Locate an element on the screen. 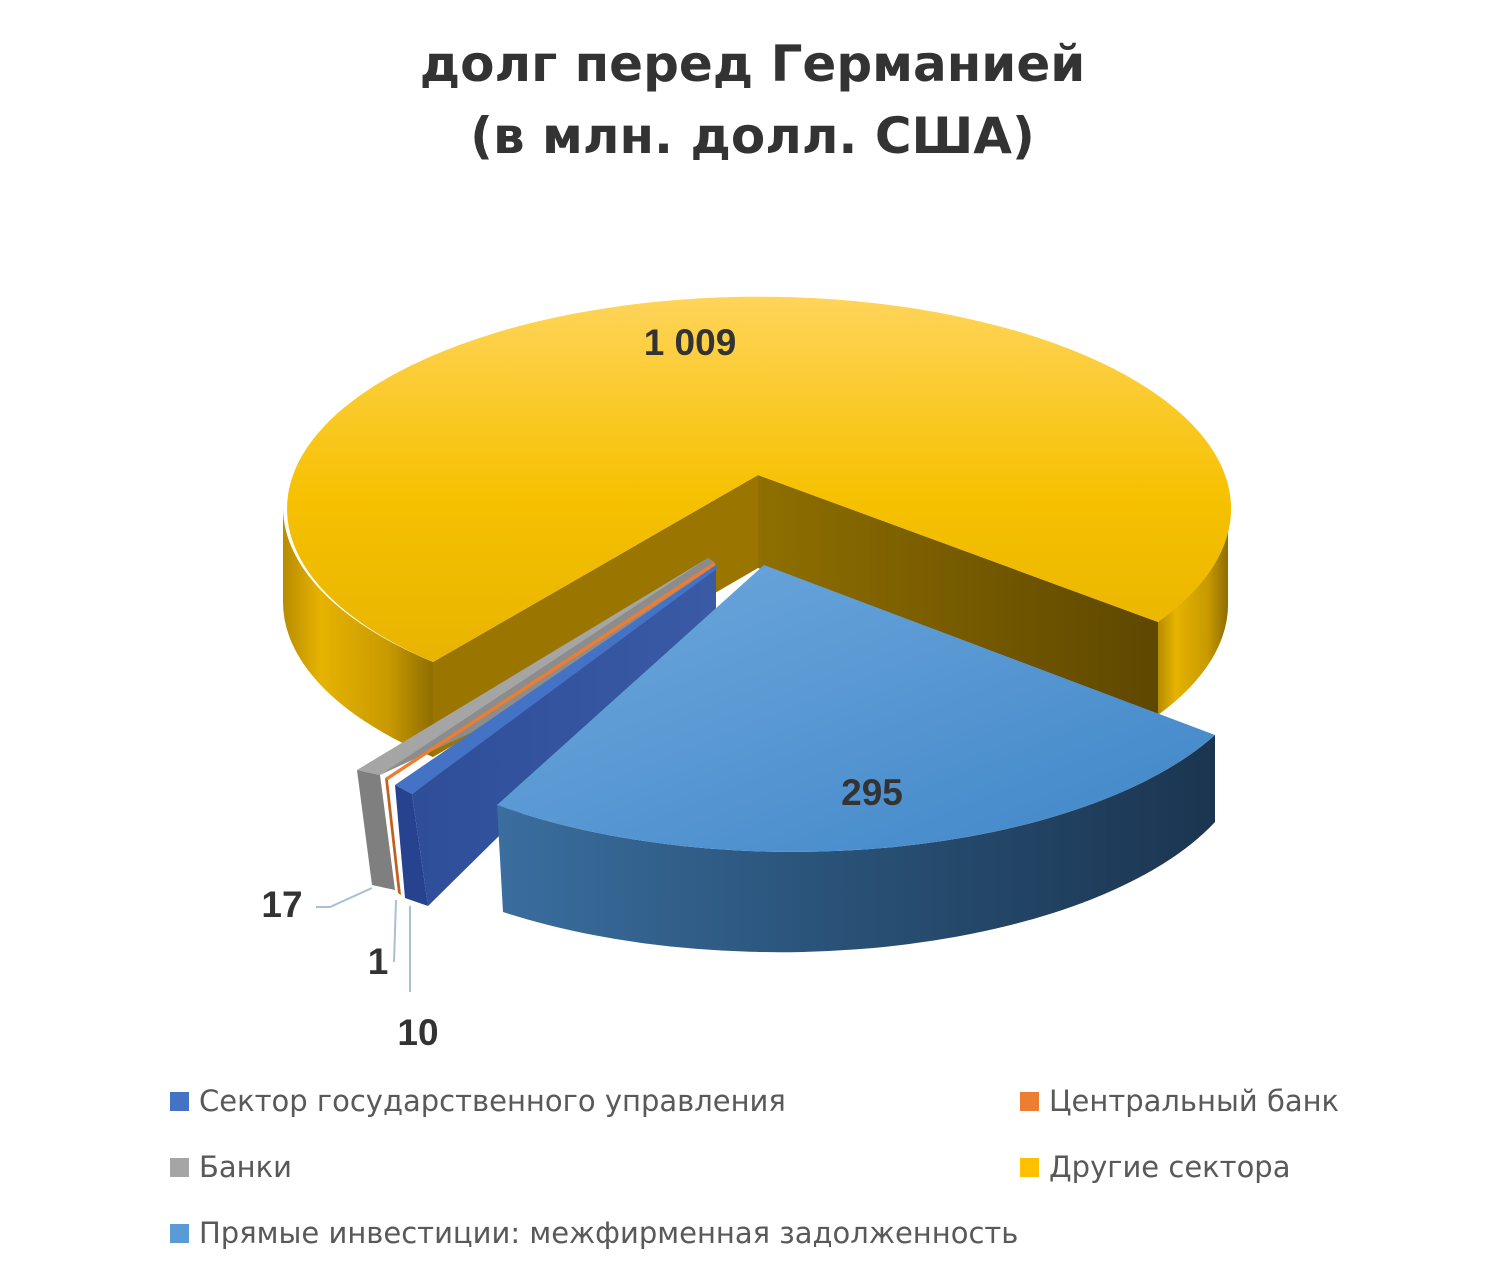  chart-title-line-2: (в млн. долл. США) is located at coordinates (752, 136).